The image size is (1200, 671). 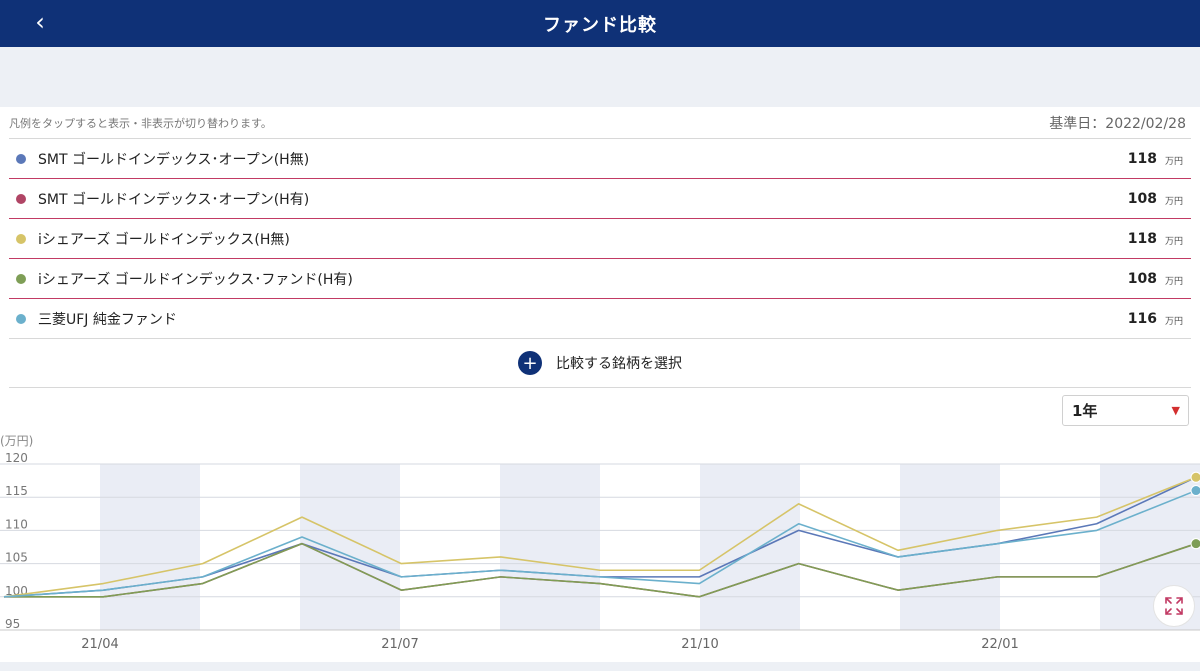 What do you see at coordinates (16, 558) in the screenshot?
I see `y-tick-label: 105` at bounding box center [16, 558].